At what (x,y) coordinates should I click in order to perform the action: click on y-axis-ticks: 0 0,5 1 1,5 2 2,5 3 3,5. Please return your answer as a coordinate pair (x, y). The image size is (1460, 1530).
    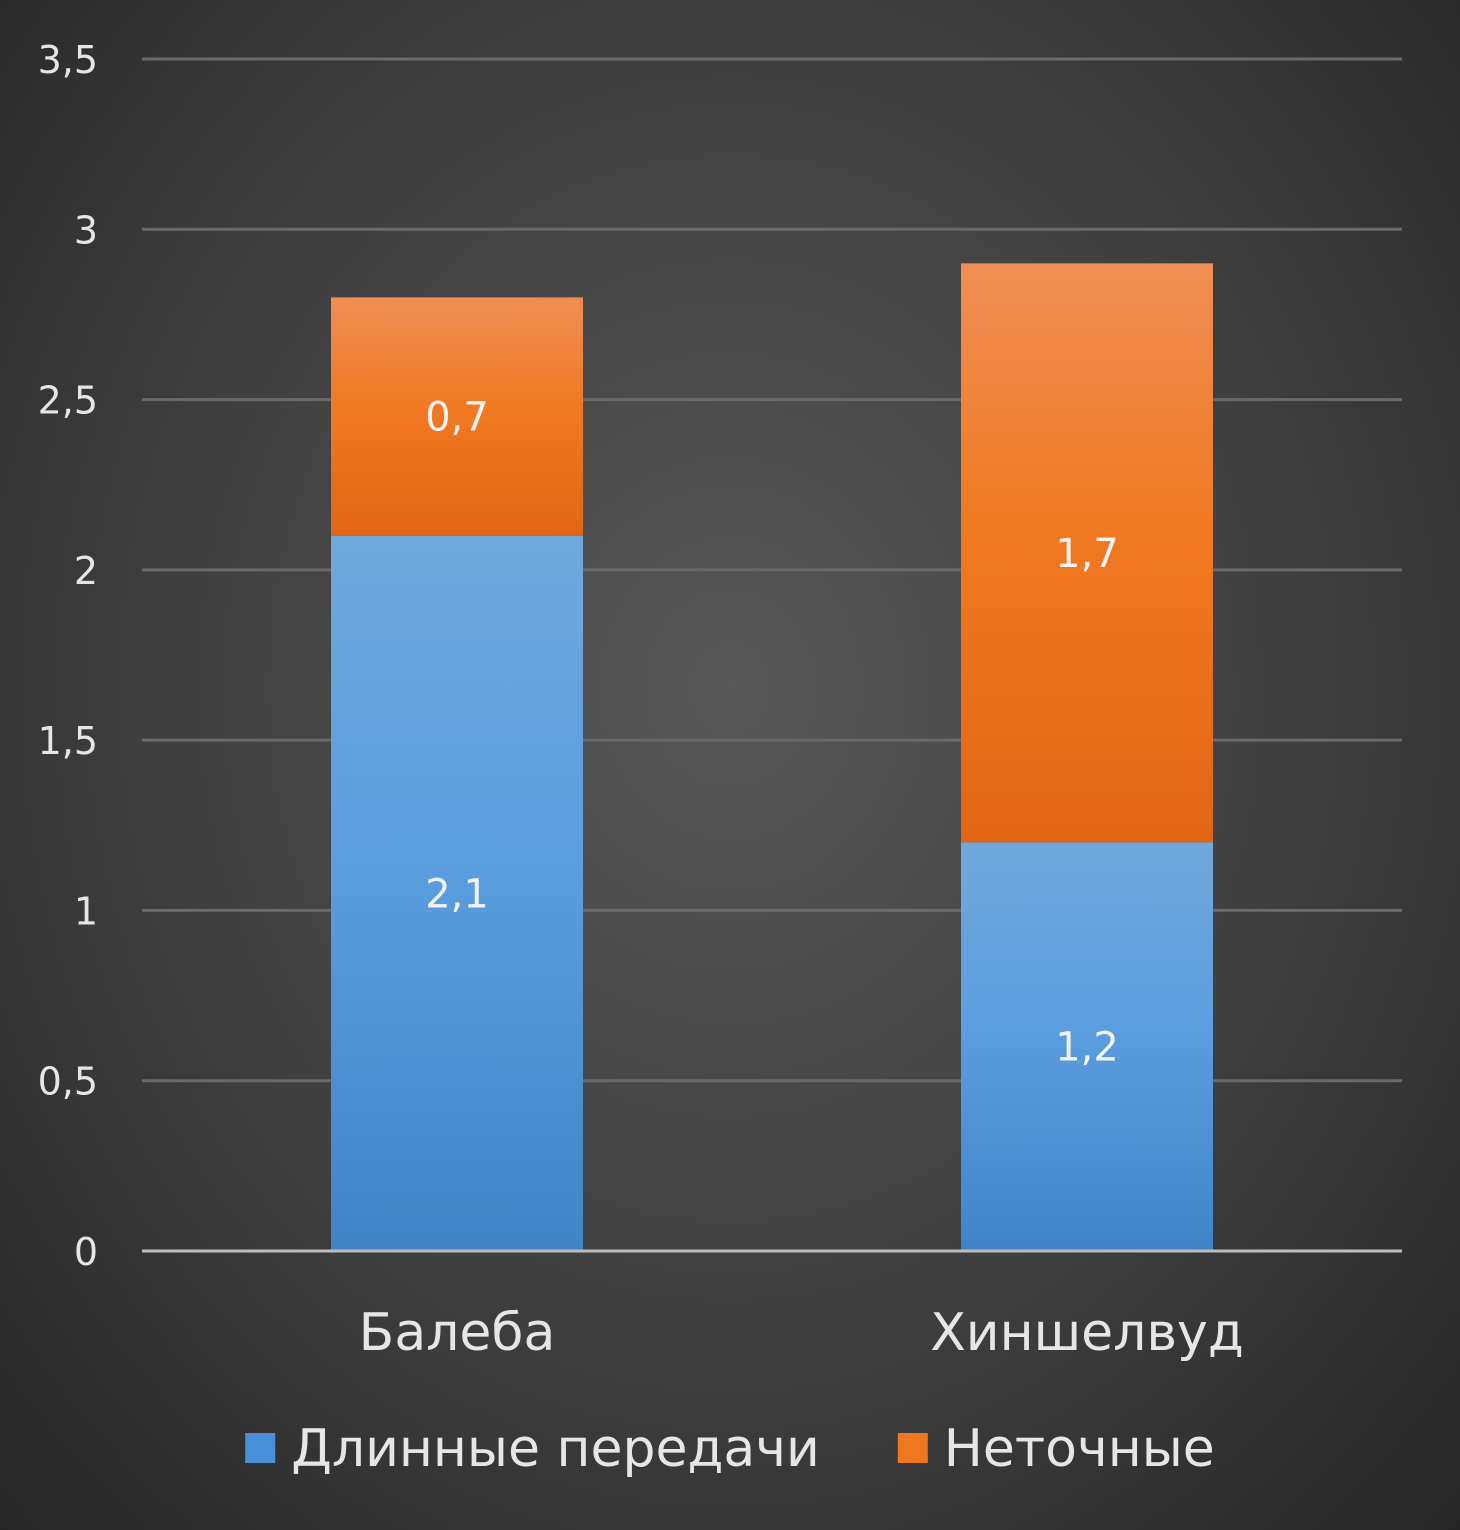
    Looking at the image, I should click on (68, 656).